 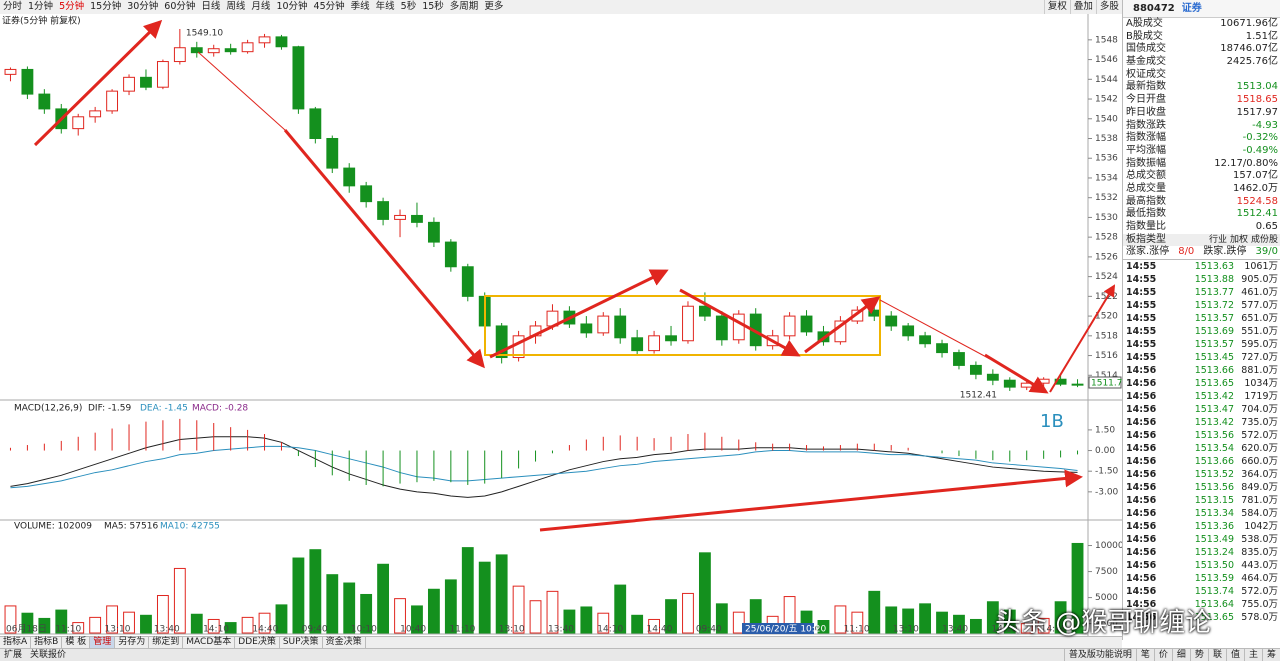 I want to click on status-button: 主, so click(x=1252, y=655).